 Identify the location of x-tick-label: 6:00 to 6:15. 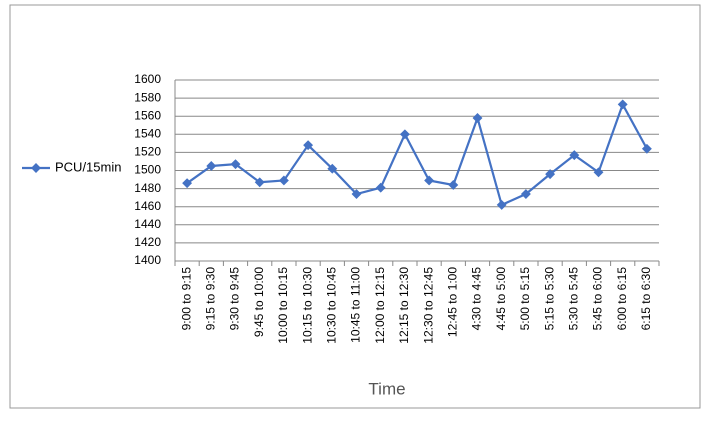
(622, 299).